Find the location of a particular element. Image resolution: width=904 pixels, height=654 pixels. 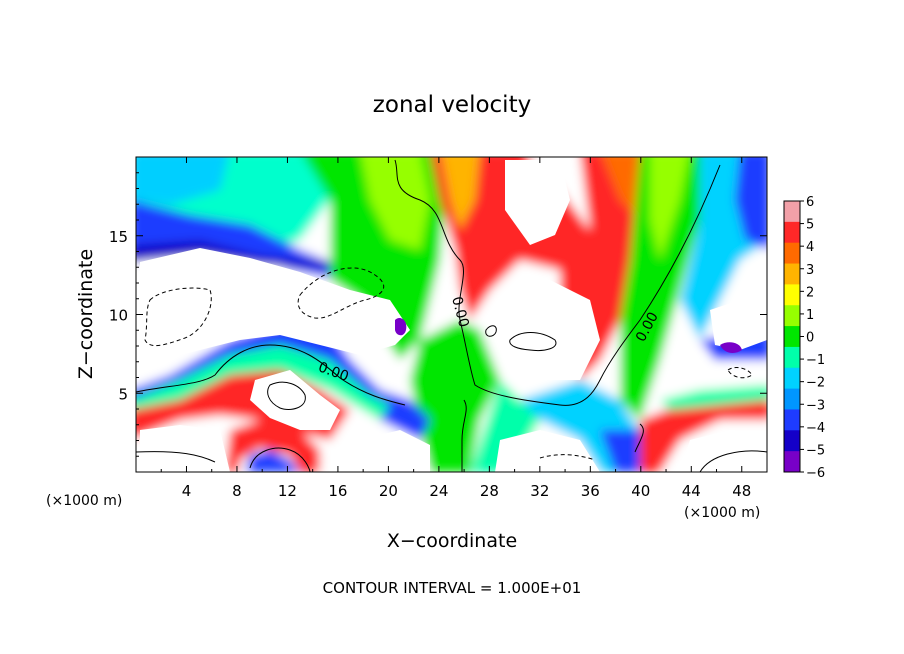

colorbar-tick-label: −2 is located at coordinates (815, 383).